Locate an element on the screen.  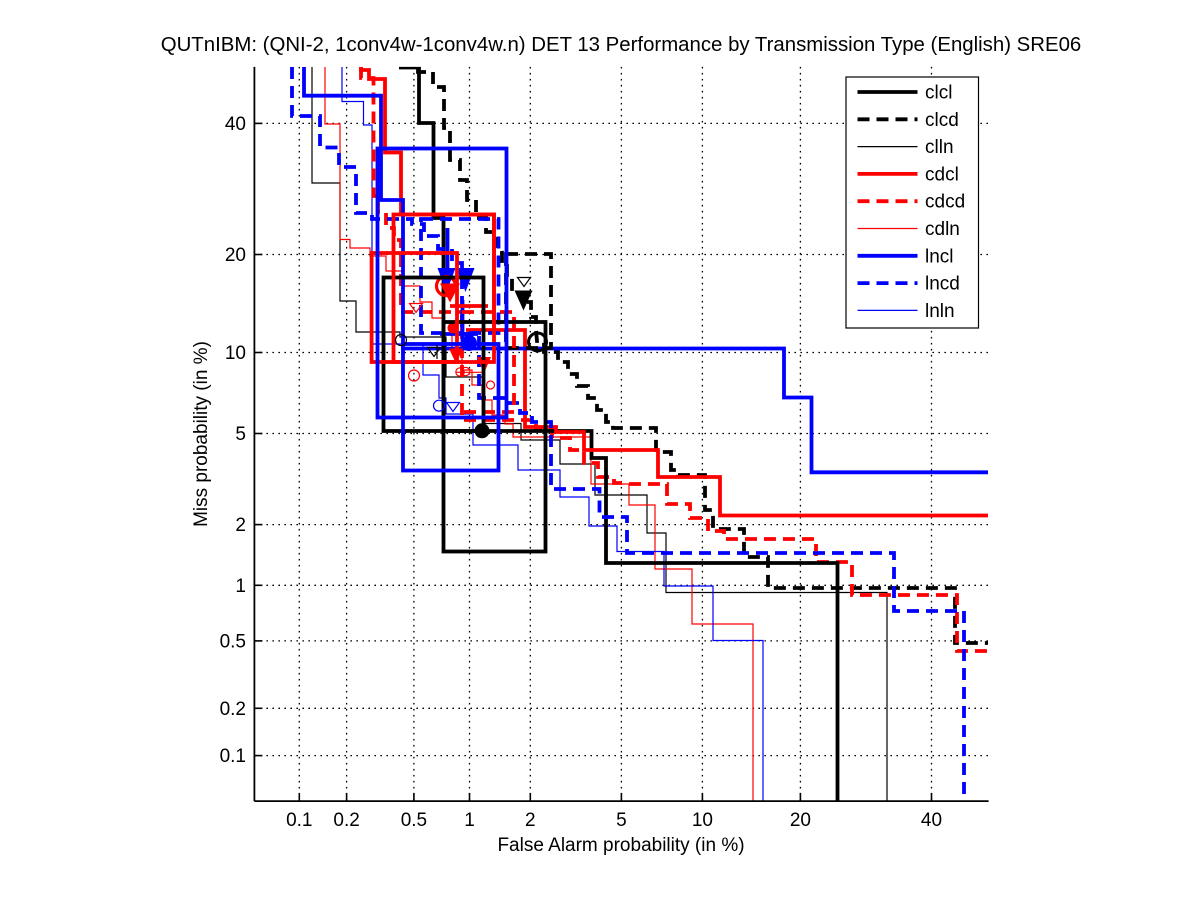
svg-text: clcd is located at coordinates (942, 120).